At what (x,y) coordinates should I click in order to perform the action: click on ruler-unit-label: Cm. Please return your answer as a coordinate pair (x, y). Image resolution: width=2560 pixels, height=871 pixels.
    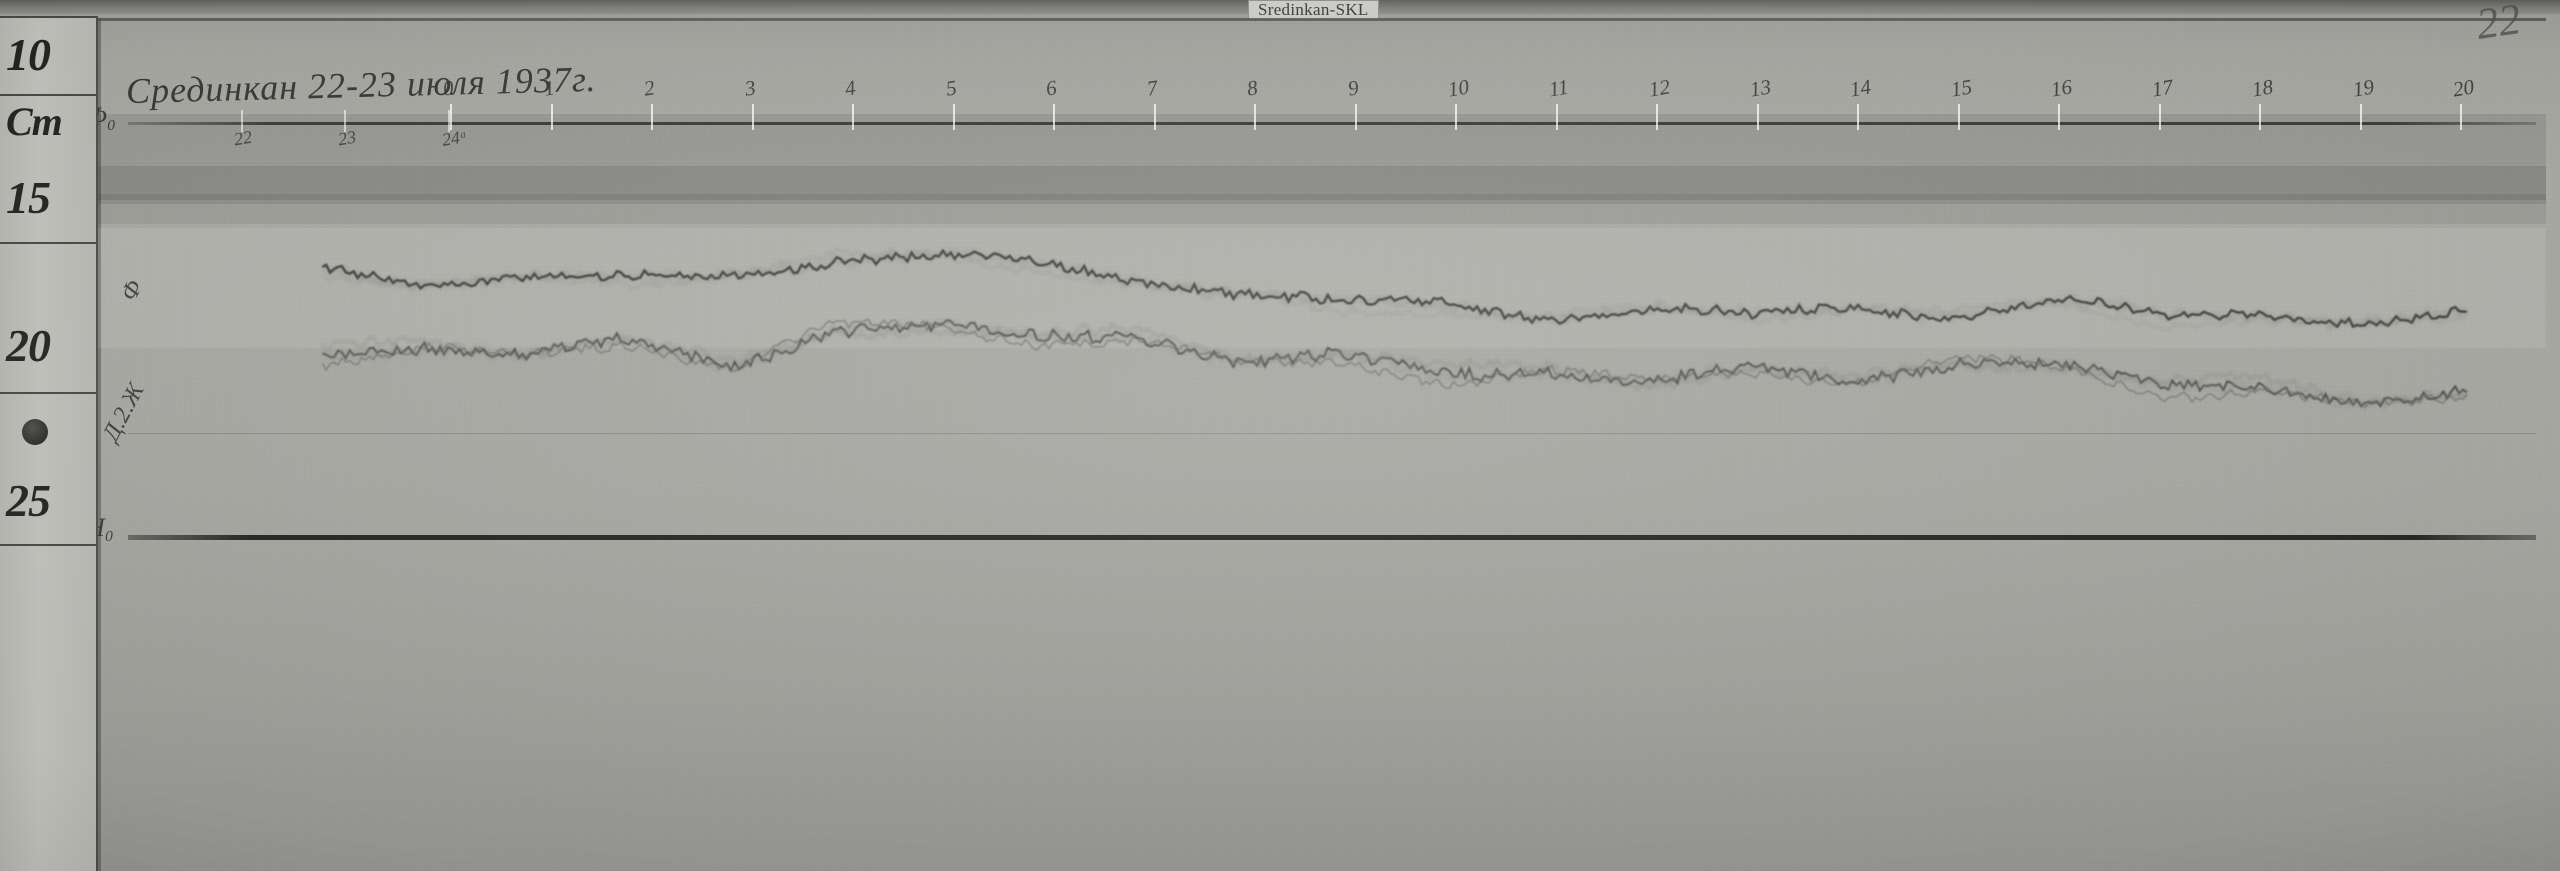
    Looking at the image, I should click on (34, 121).